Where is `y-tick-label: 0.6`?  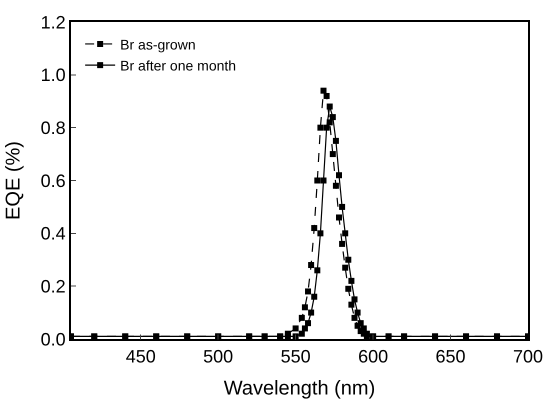 y-tick-label: 0.6 is located at coordinates (53, 180).